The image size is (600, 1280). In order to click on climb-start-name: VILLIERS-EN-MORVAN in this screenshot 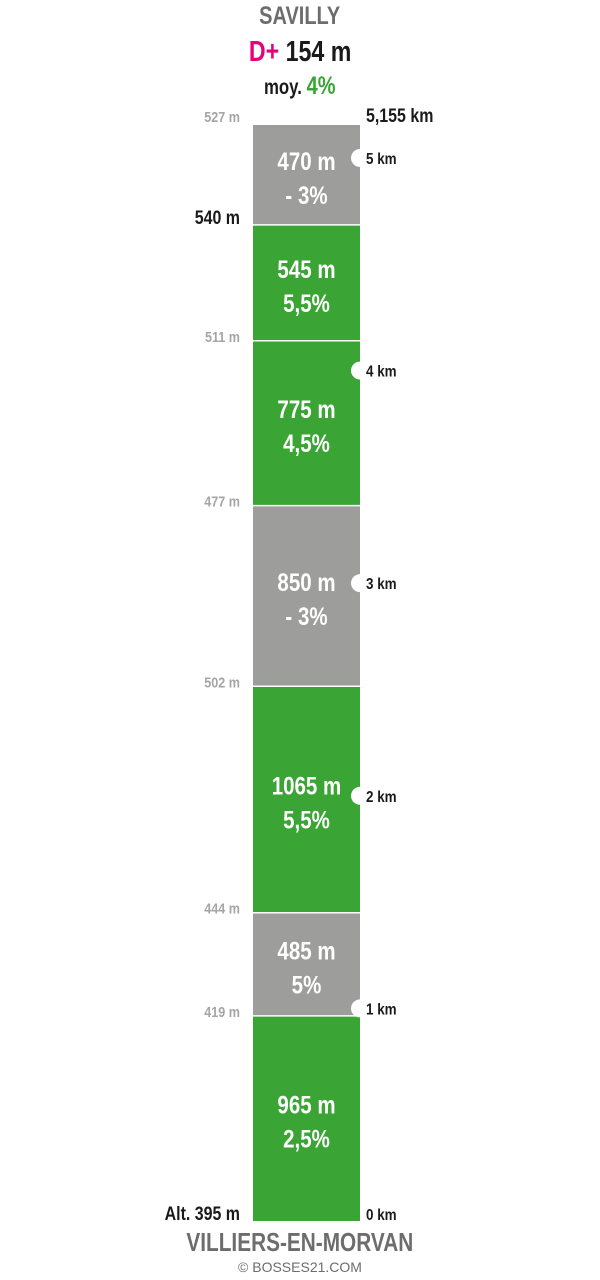, I will do `click(300, 1242)`.